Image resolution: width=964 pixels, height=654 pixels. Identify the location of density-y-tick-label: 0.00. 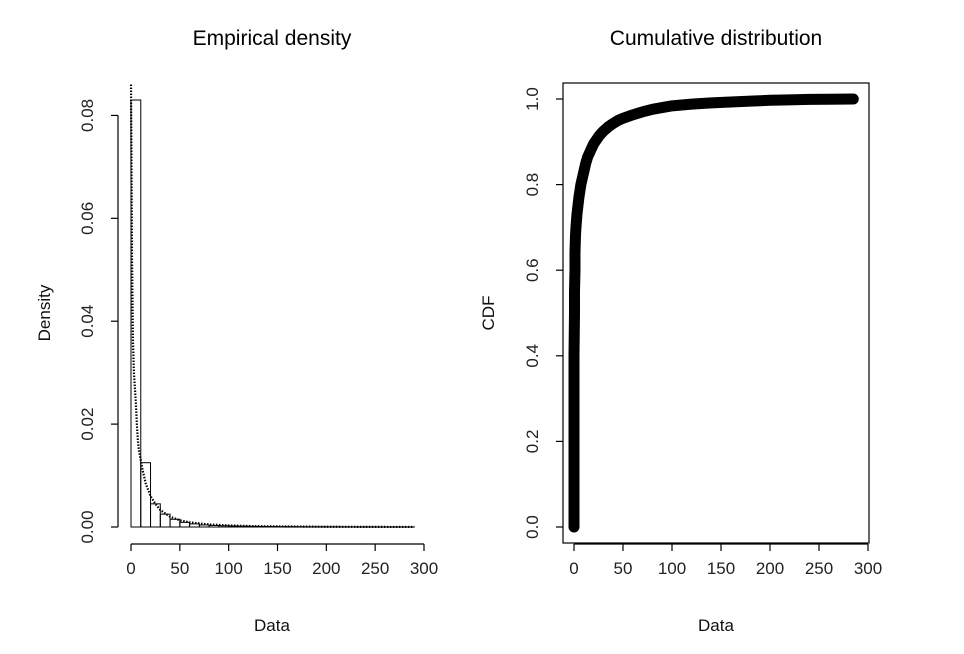
(87, 526).